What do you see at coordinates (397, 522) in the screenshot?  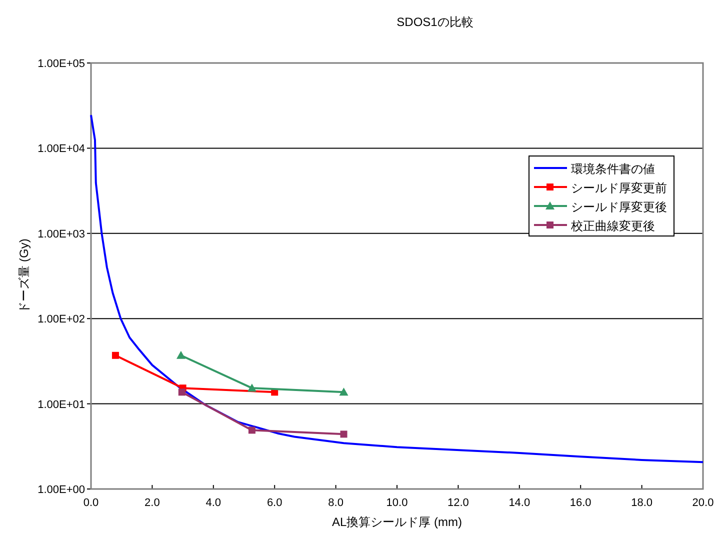 I see `x-axis-title: AL換算シールド厚 (mm)` at bounding box center [397, 522].